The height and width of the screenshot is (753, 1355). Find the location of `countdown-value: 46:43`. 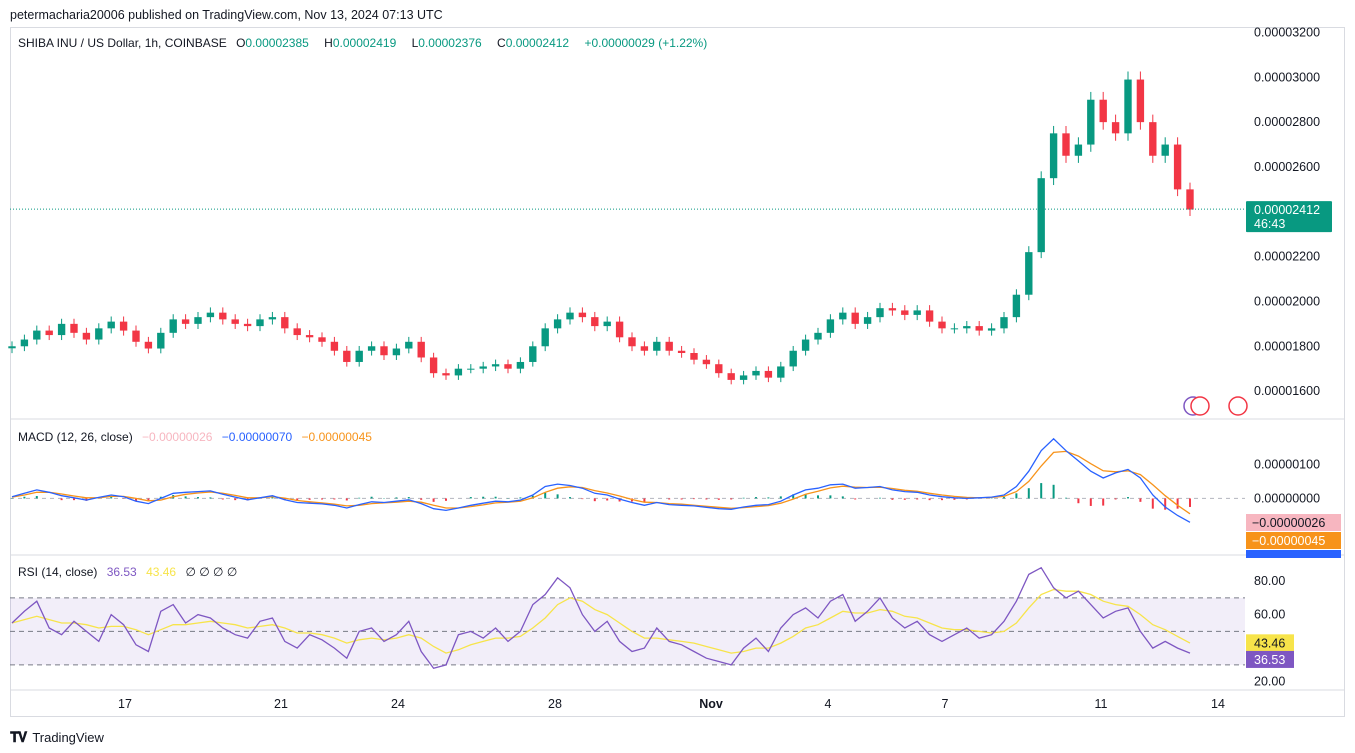

countdown-value: 46:43 is located at coordinates (1269, 224).